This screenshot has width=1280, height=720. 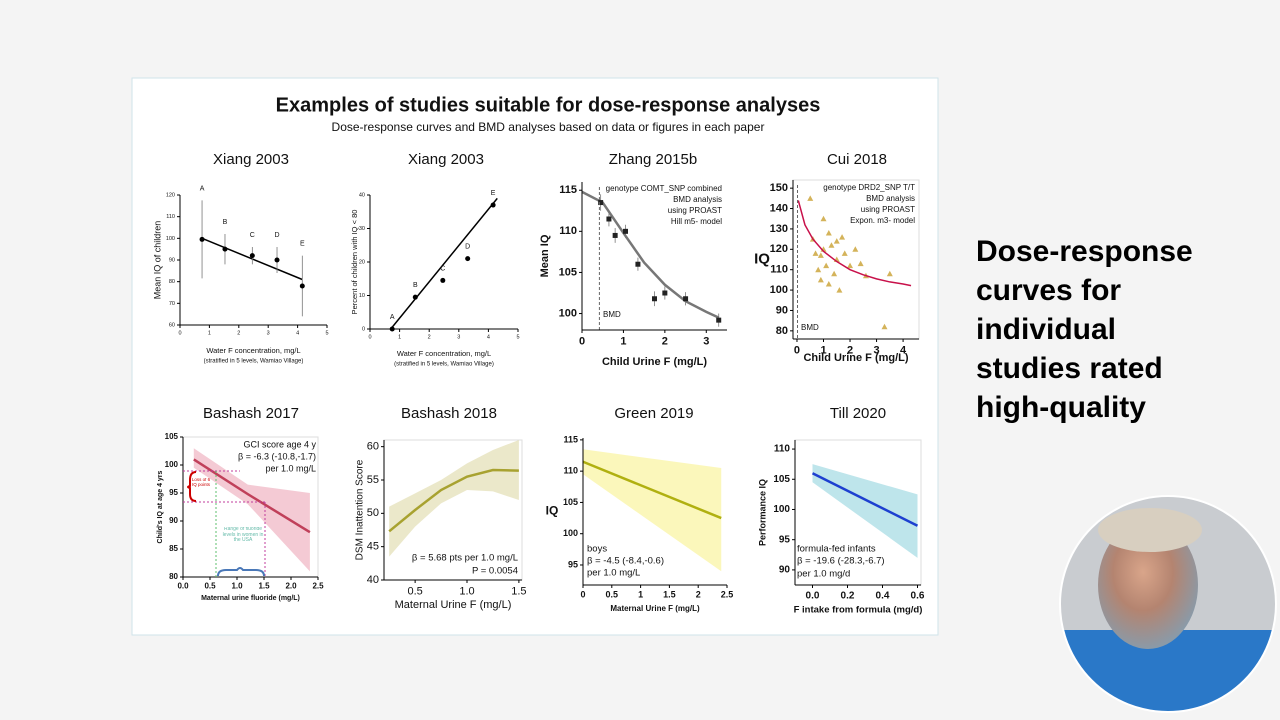 I want to click on y-tick-label: 10, so click(x=362, y=296).